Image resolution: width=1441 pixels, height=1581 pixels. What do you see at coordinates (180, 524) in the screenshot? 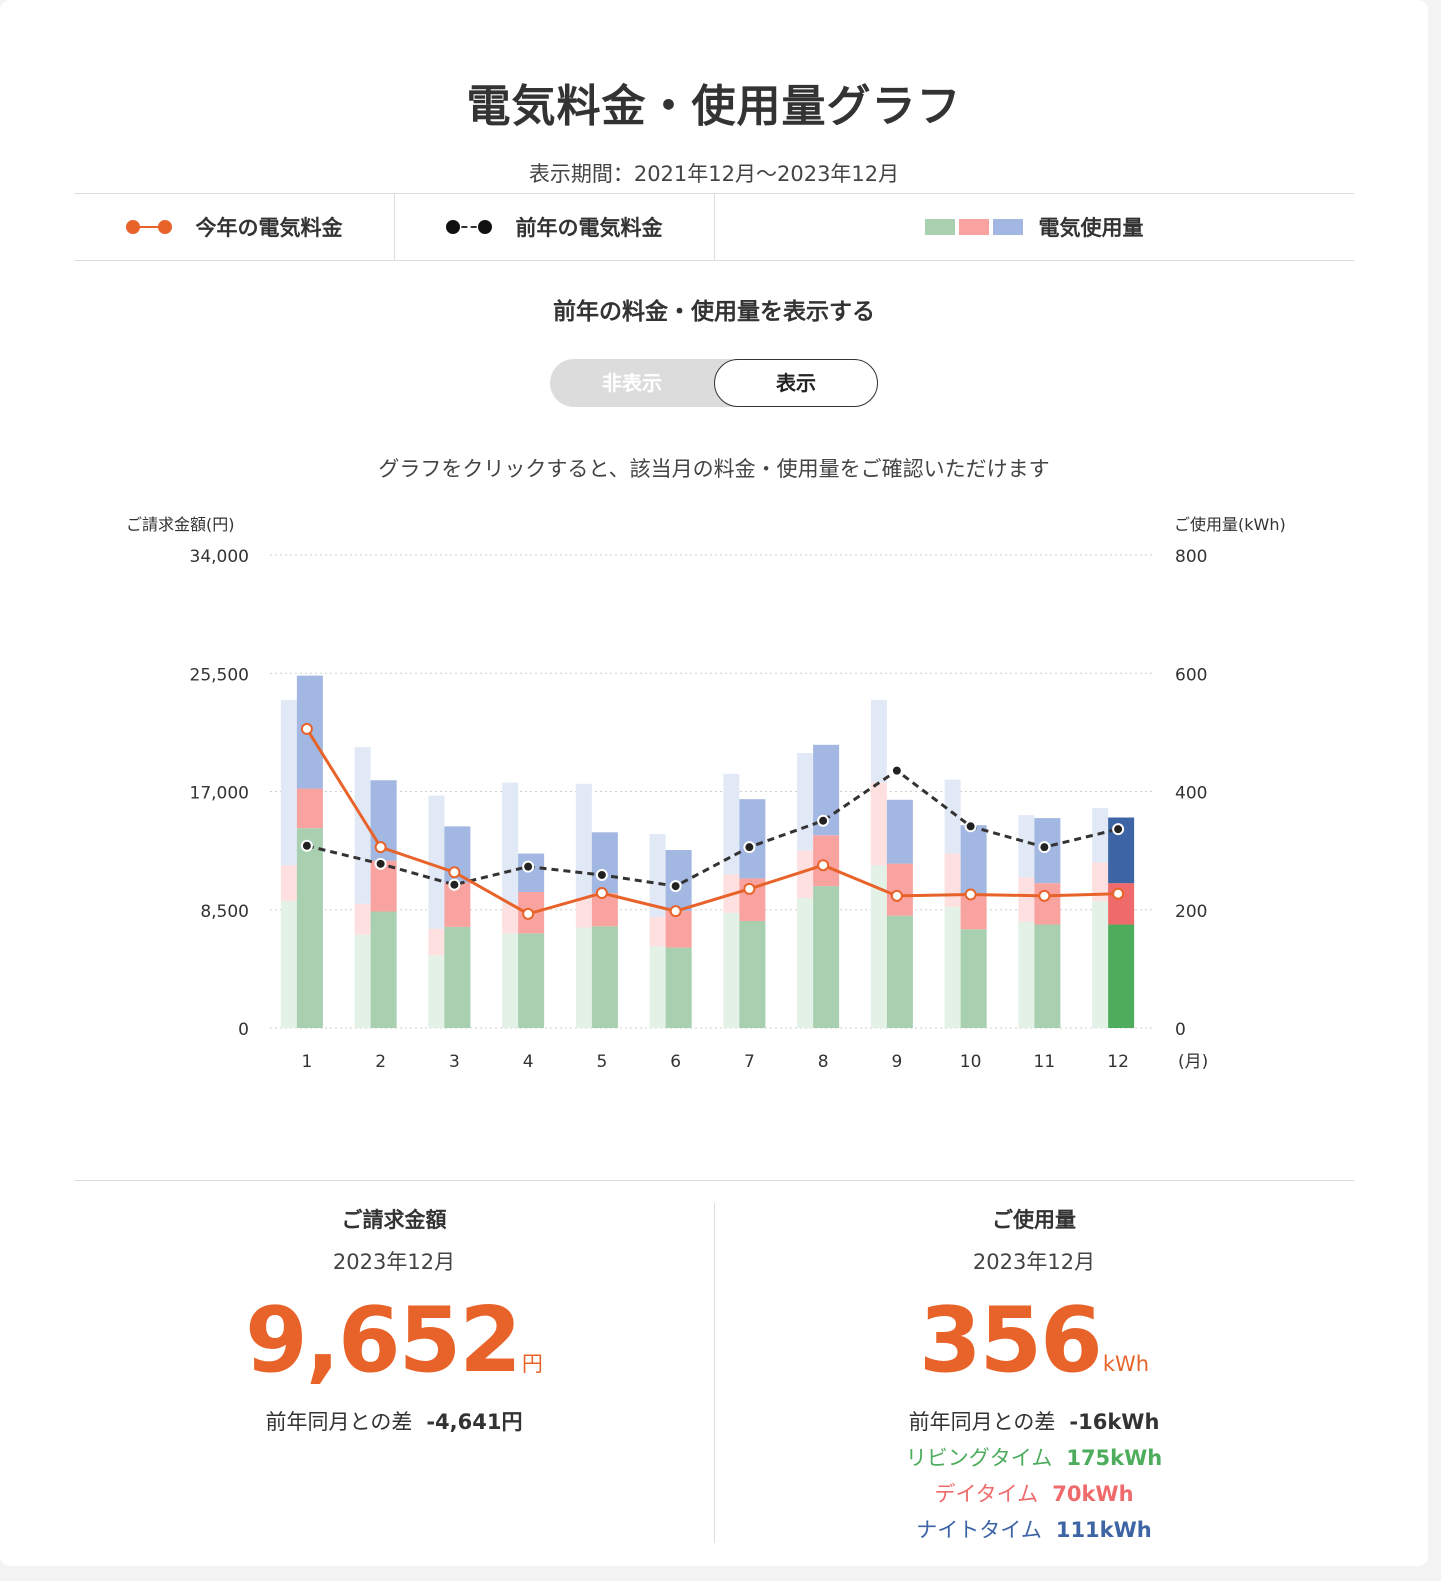
I see `left-axis-label: ご請求金額(円)` at bounding box center [180, 524].